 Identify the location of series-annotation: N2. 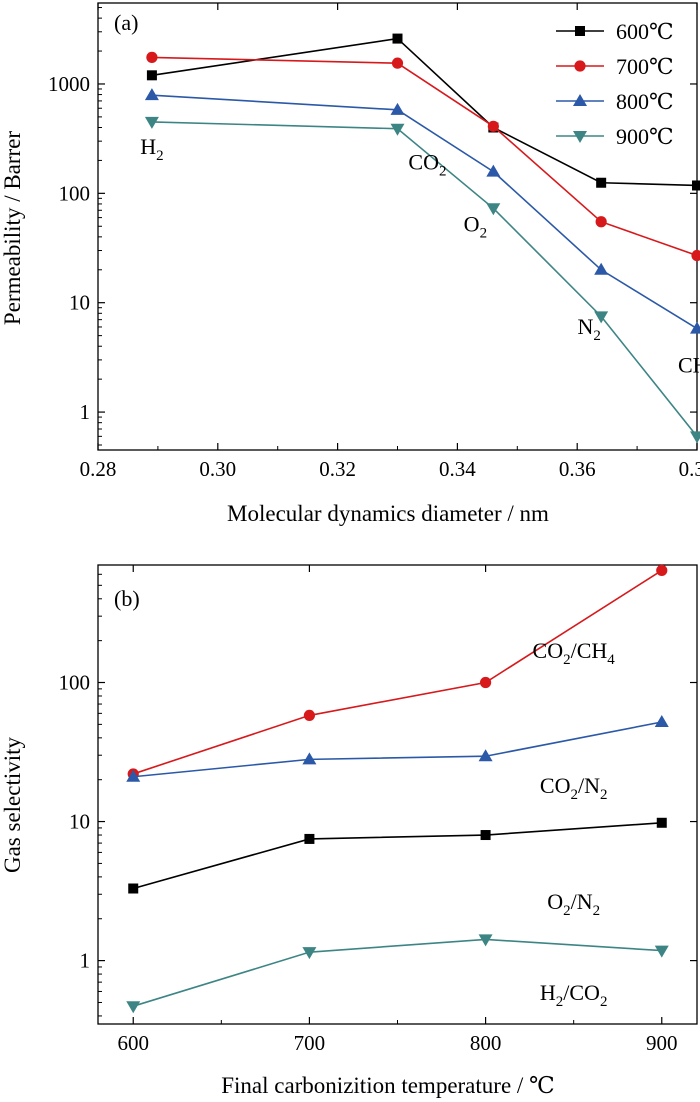
(588, 329).